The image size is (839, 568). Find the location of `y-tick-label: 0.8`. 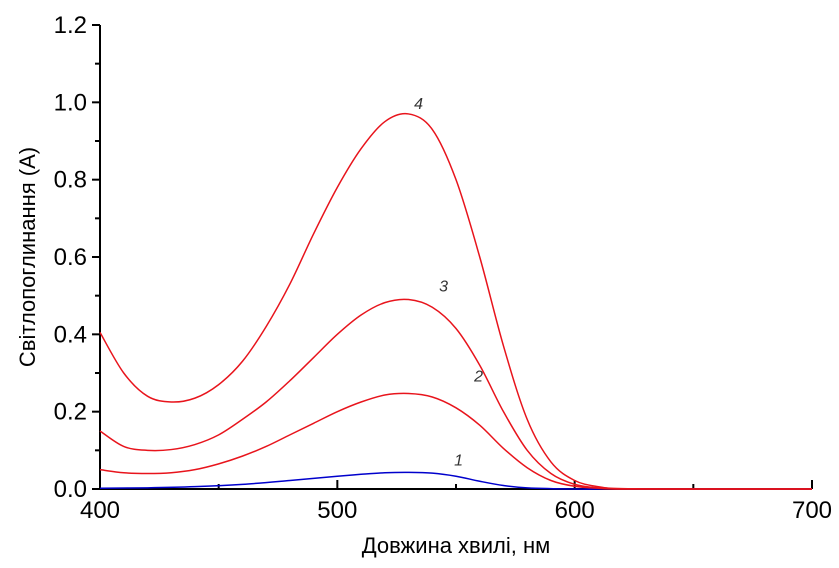

y-tick-label: 0.8 is located at coordinates (70, 180).